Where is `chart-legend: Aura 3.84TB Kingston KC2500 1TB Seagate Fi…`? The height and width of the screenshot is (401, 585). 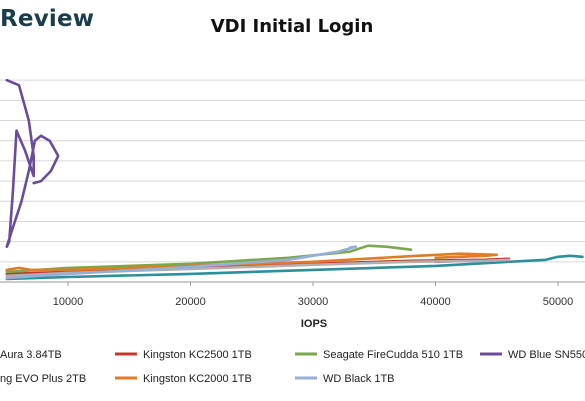
chart-legend: Aura 3.84TB Kingston KC2500 1TB Seagate Fi… is located at coordinates (292, 367).